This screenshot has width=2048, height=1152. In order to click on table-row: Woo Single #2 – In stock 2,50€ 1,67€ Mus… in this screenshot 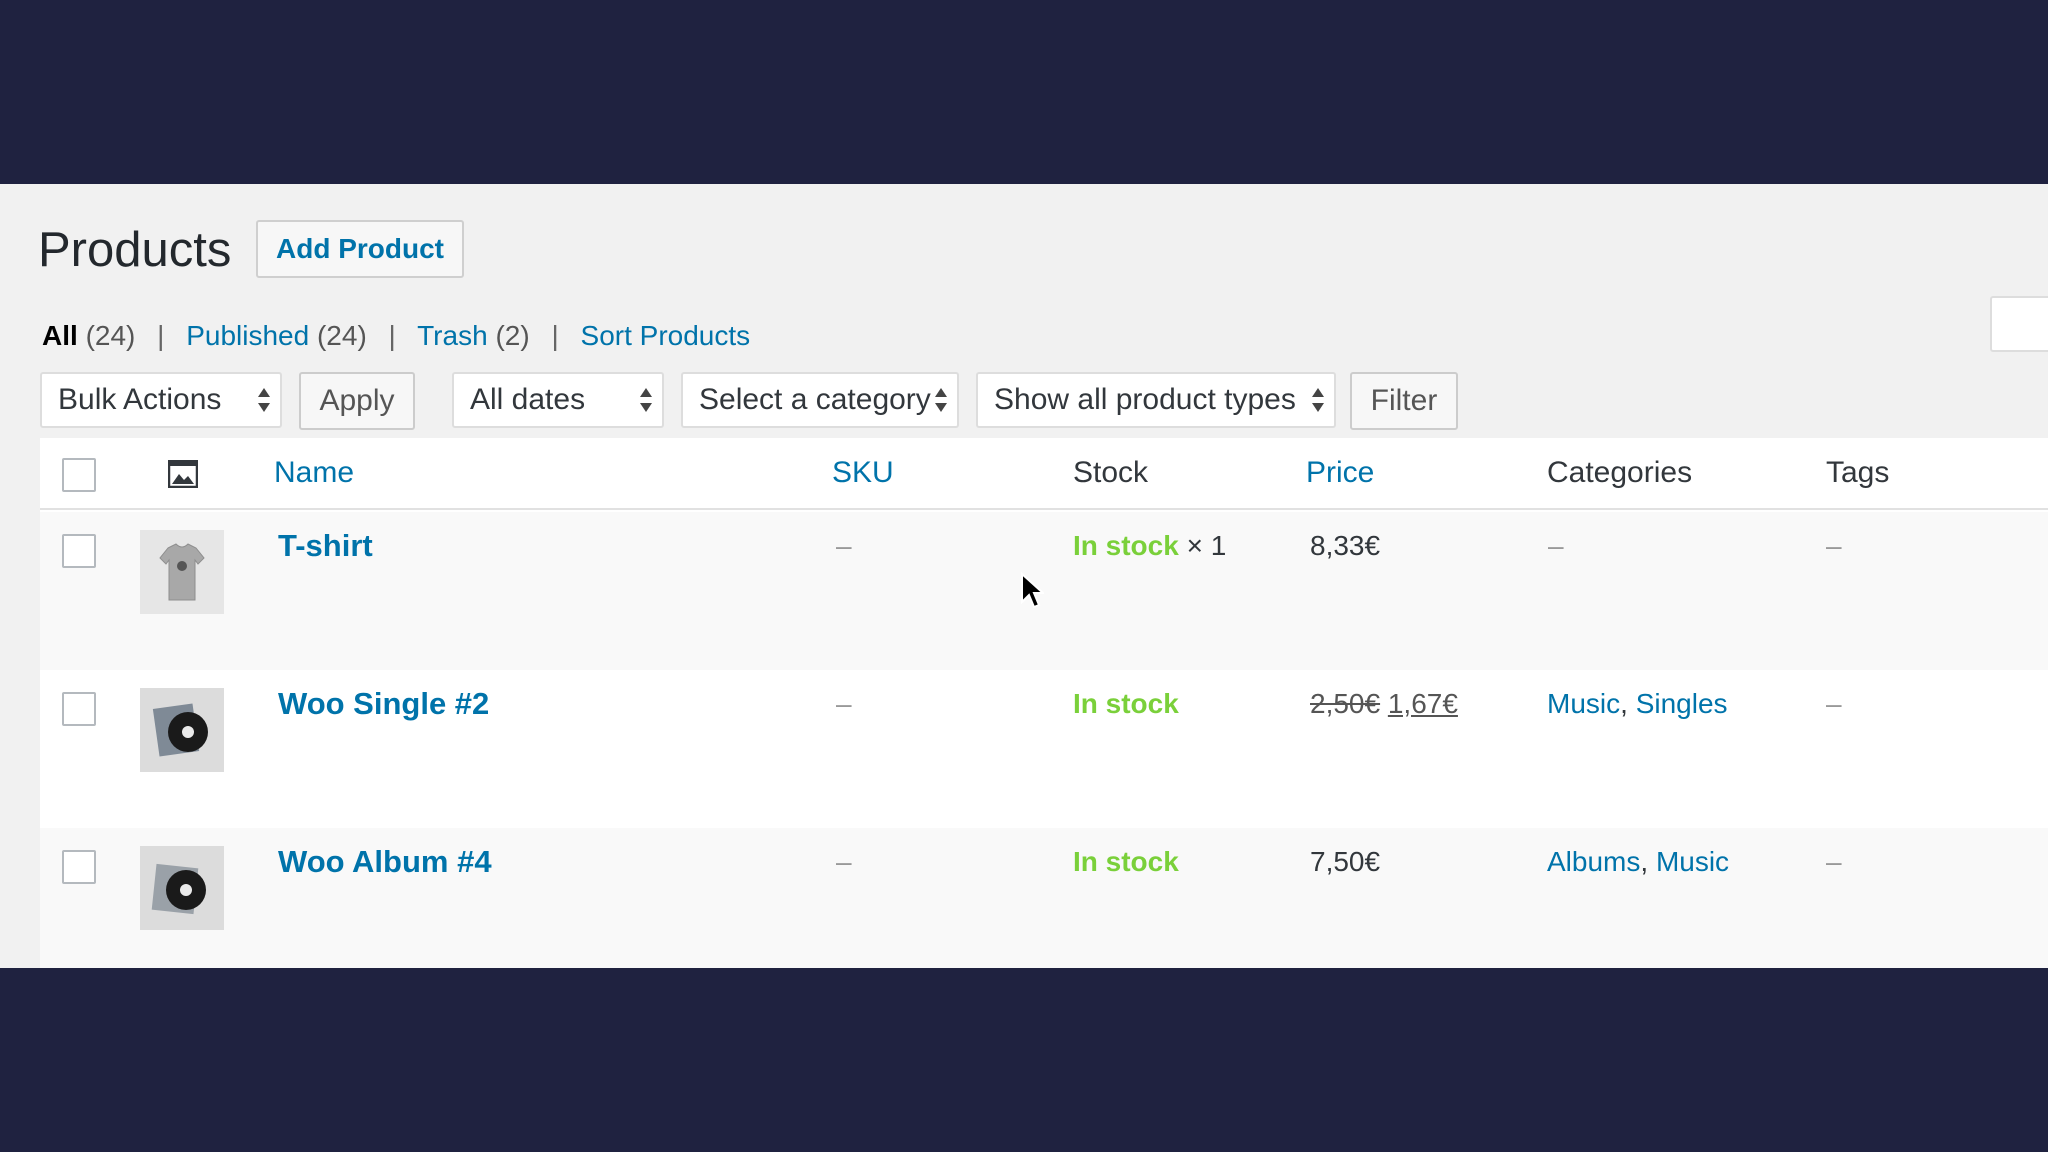, I will do `click(1044, 749)`.